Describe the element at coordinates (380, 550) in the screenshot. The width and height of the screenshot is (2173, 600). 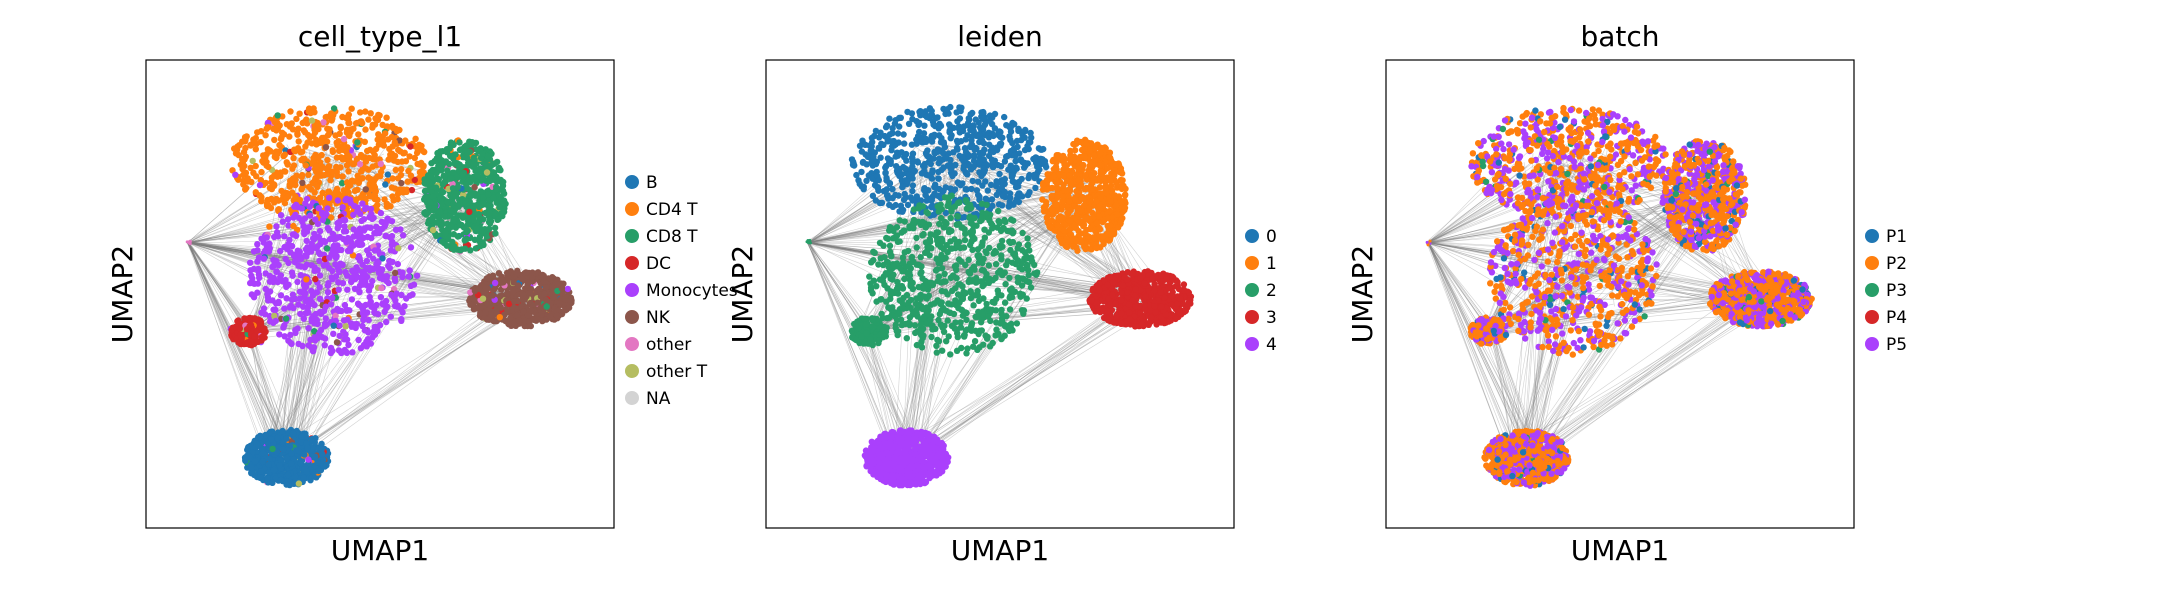
I see `x-axis-label: UMAP1` at that location.